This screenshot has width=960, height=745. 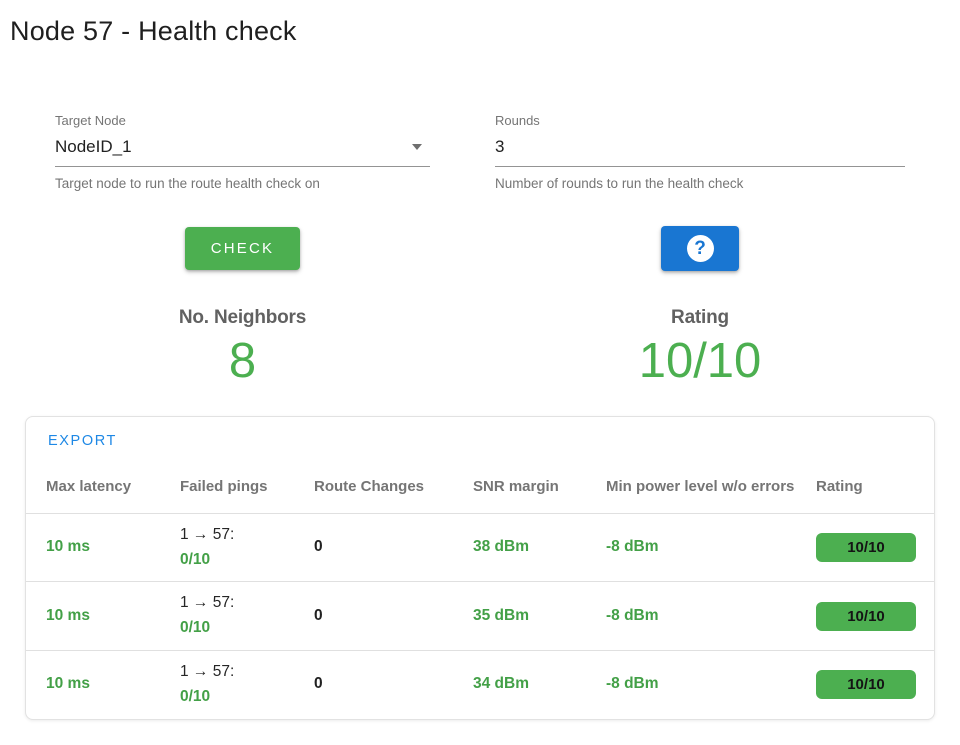 What do you see at coordinates (153, 31) in the screenshot?
I see `page-title: Node 57 - Health check` at bounding box center [153, 31].